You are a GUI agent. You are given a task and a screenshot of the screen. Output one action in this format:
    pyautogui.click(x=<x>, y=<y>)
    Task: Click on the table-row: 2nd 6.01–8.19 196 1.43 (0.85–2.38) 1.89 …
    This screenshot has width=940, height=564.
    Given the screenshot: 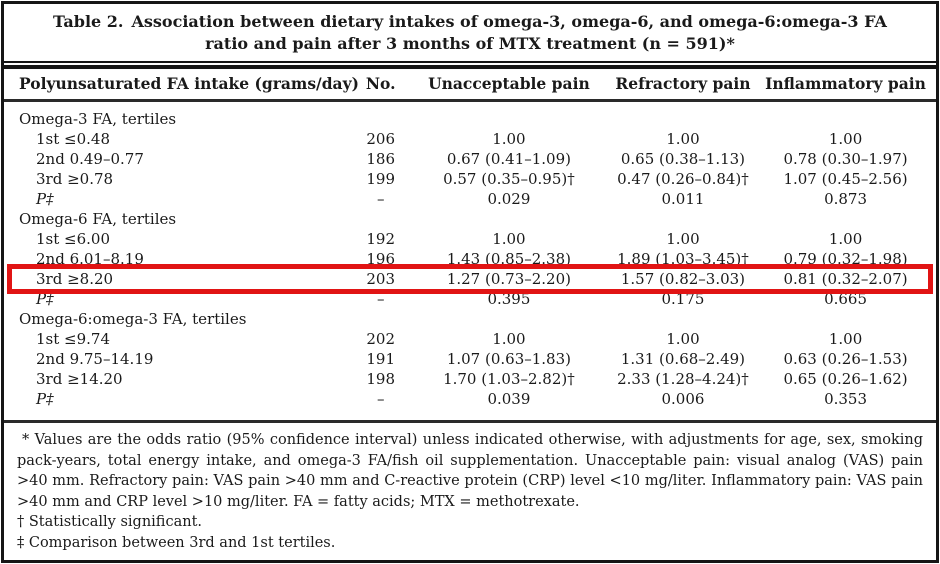 What is the action you would take?
    pyautogui.click(x=470, y=259)
    